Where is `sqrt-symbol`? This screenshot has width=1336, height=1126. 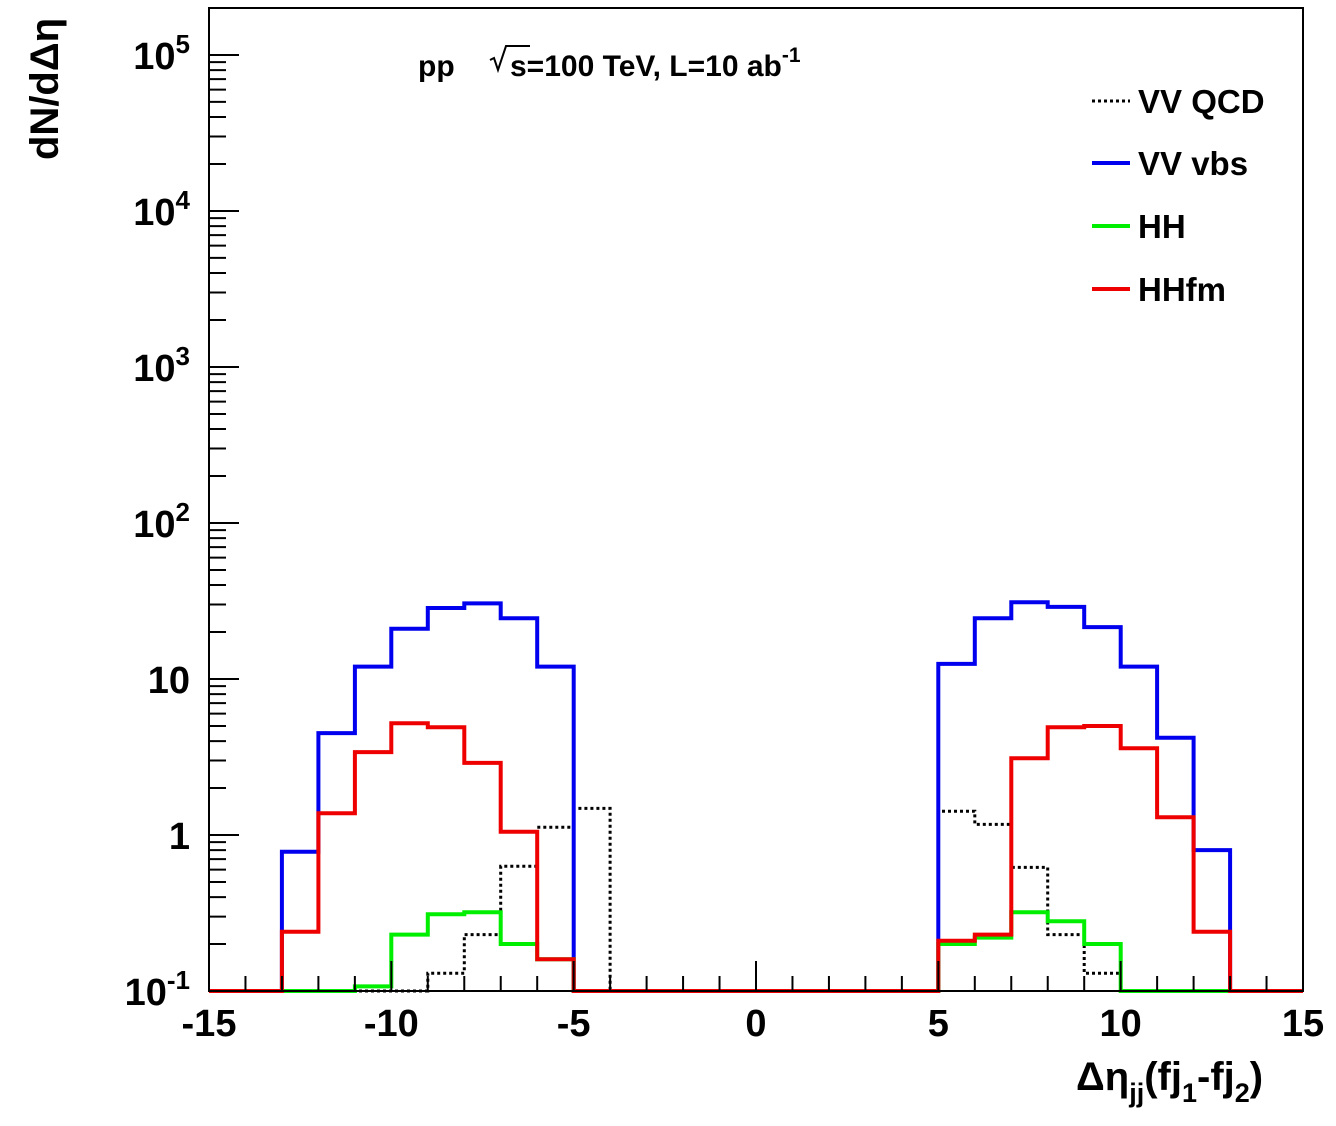
sqrt-symbol is located at coordinates (509, 59).